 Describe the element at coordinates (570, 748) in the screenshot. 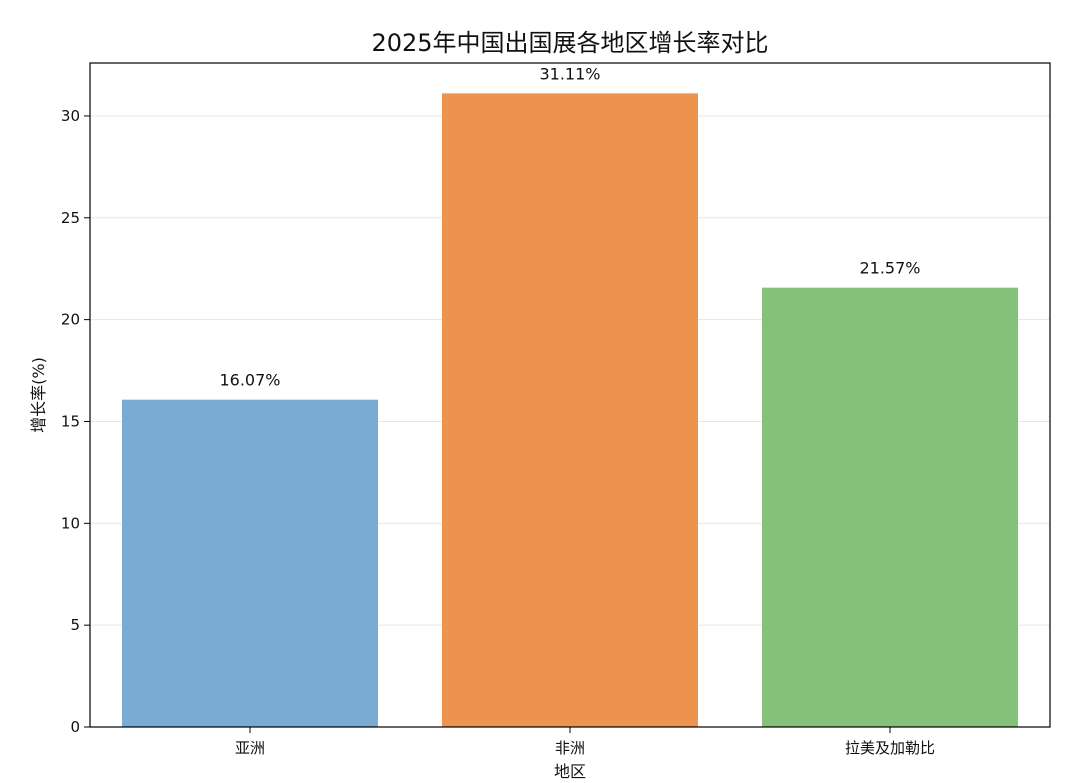

I see `x-tick-label: 非洲` at that location.